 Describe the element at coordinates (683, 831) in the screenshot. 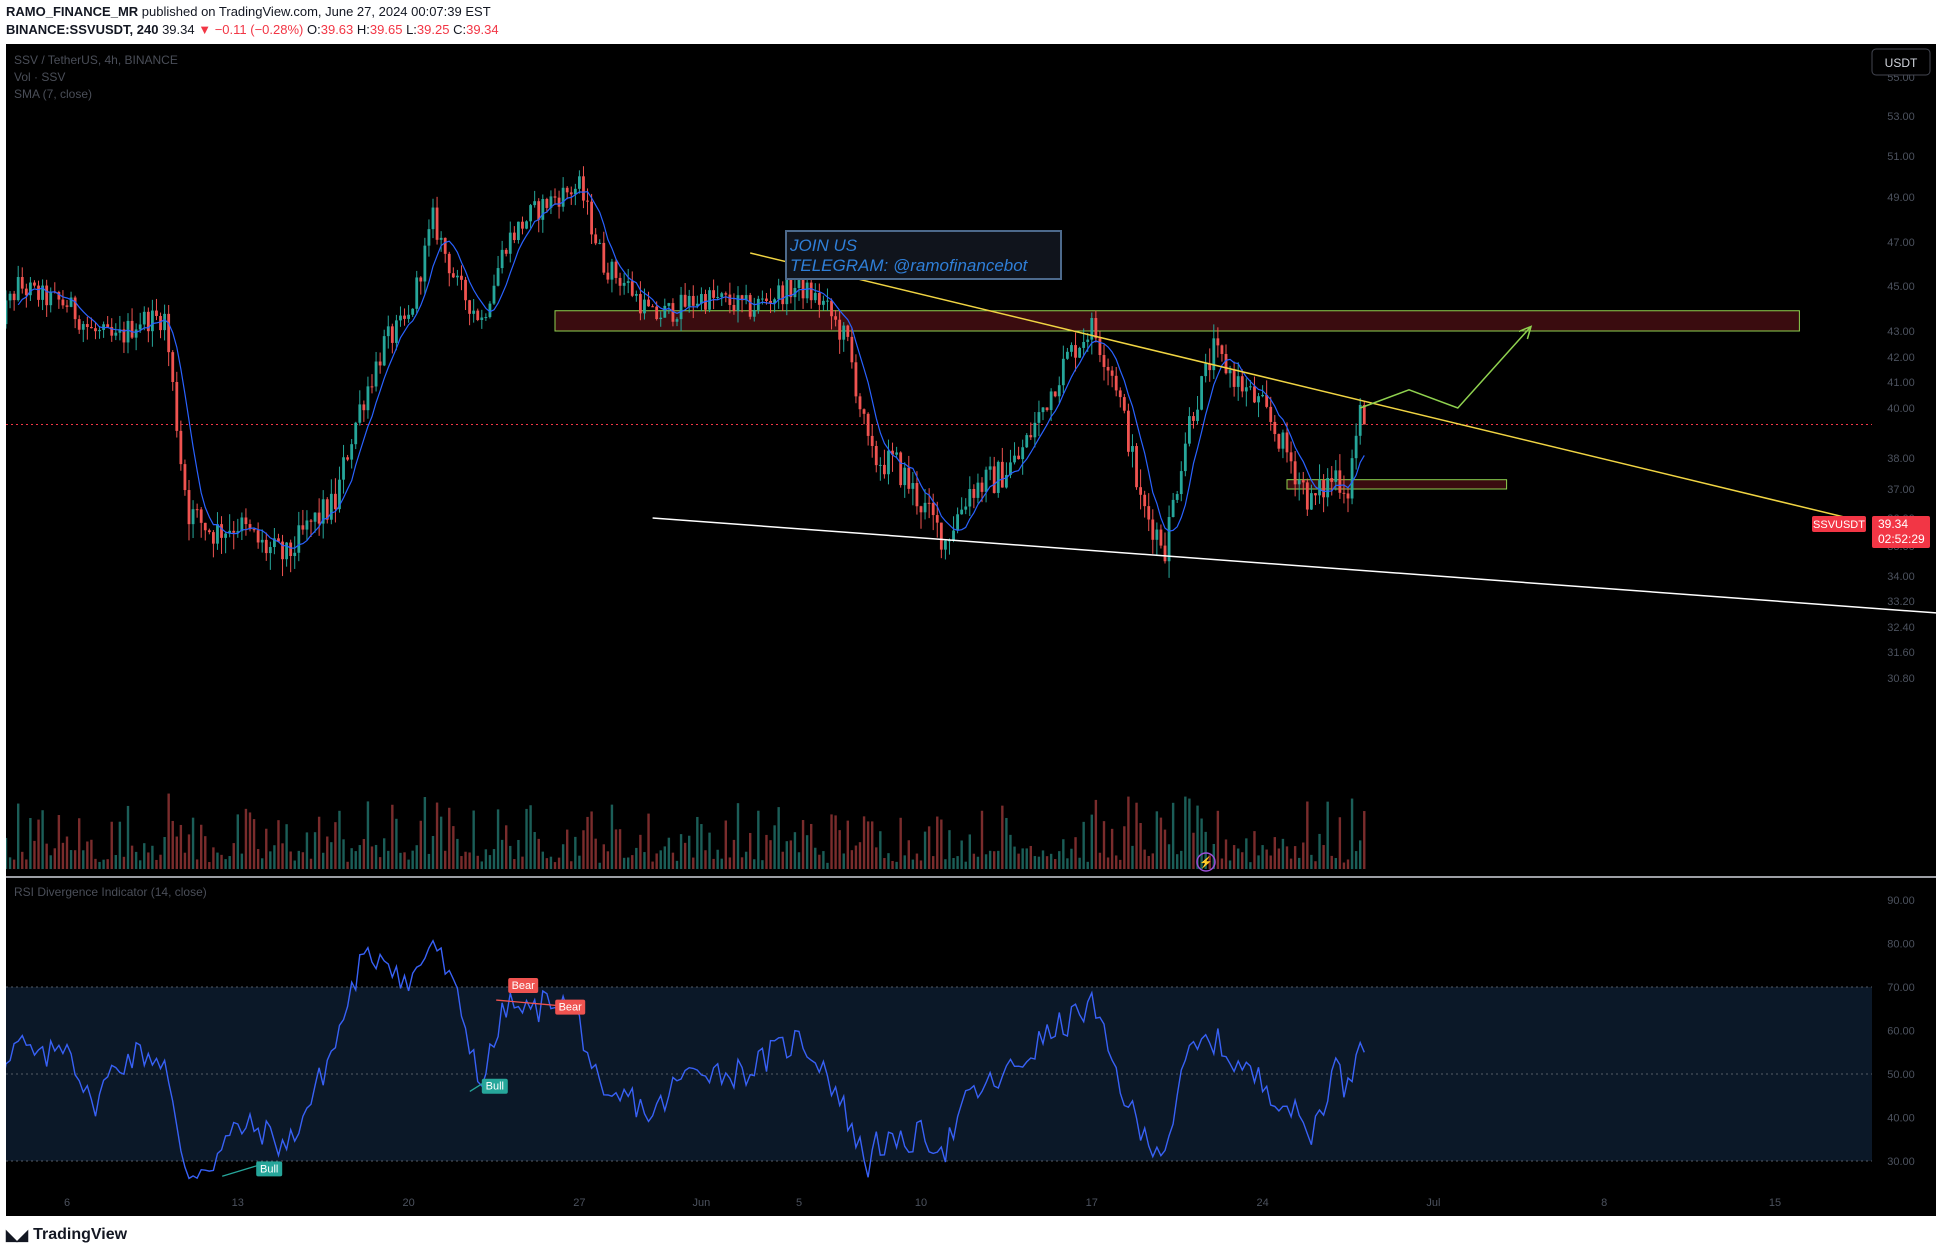

I see `volume-bars` at that location.